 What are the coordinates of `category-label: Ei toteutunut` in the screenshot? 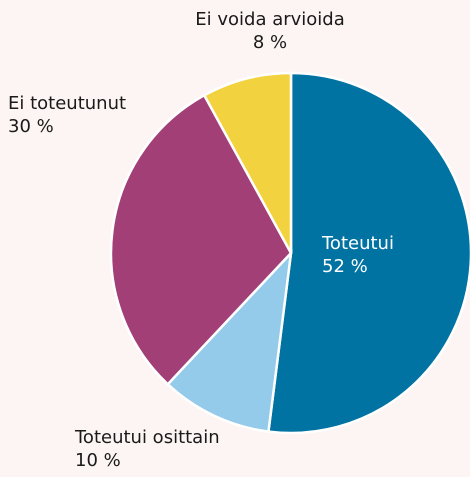 It's located at (67, 103).